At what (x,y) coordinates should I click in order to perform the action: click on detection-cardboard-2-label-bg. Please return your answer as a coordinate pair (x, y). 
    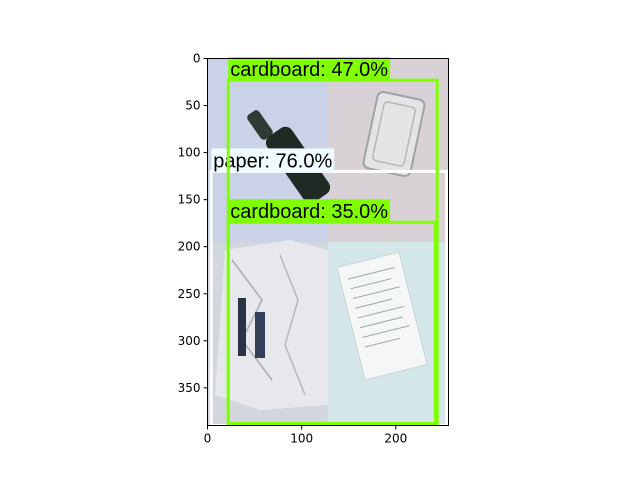
    Looking at the image, I should click on (309, 211).